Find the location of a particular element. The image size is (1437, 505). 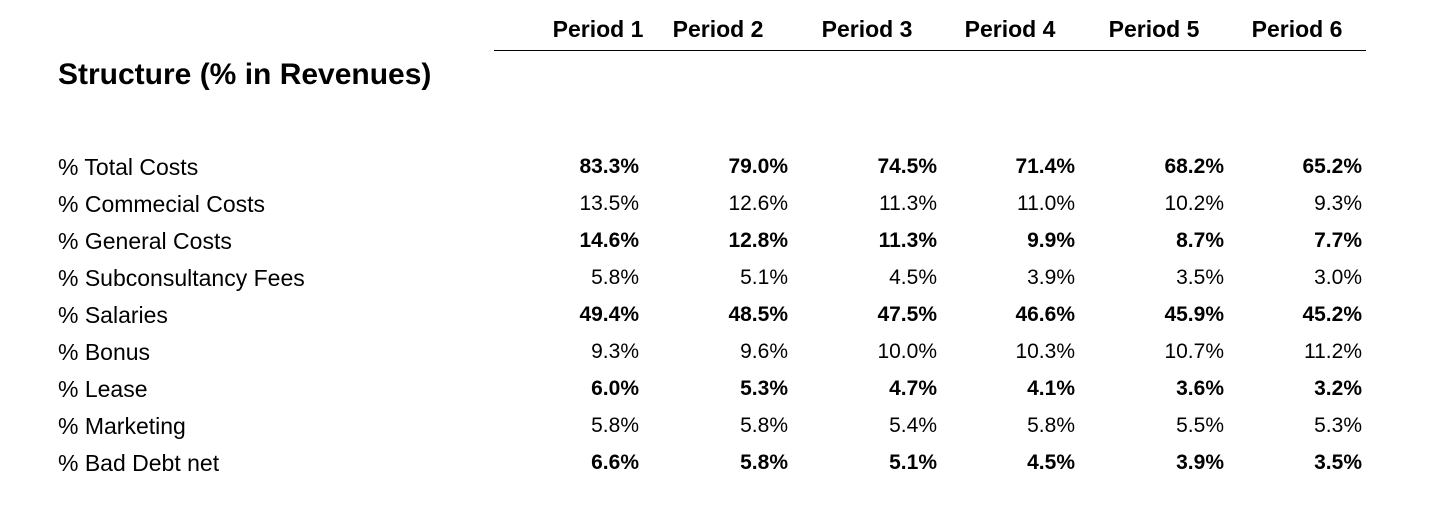

period-2-header: Period 2 is located at coordinates (718, 29).